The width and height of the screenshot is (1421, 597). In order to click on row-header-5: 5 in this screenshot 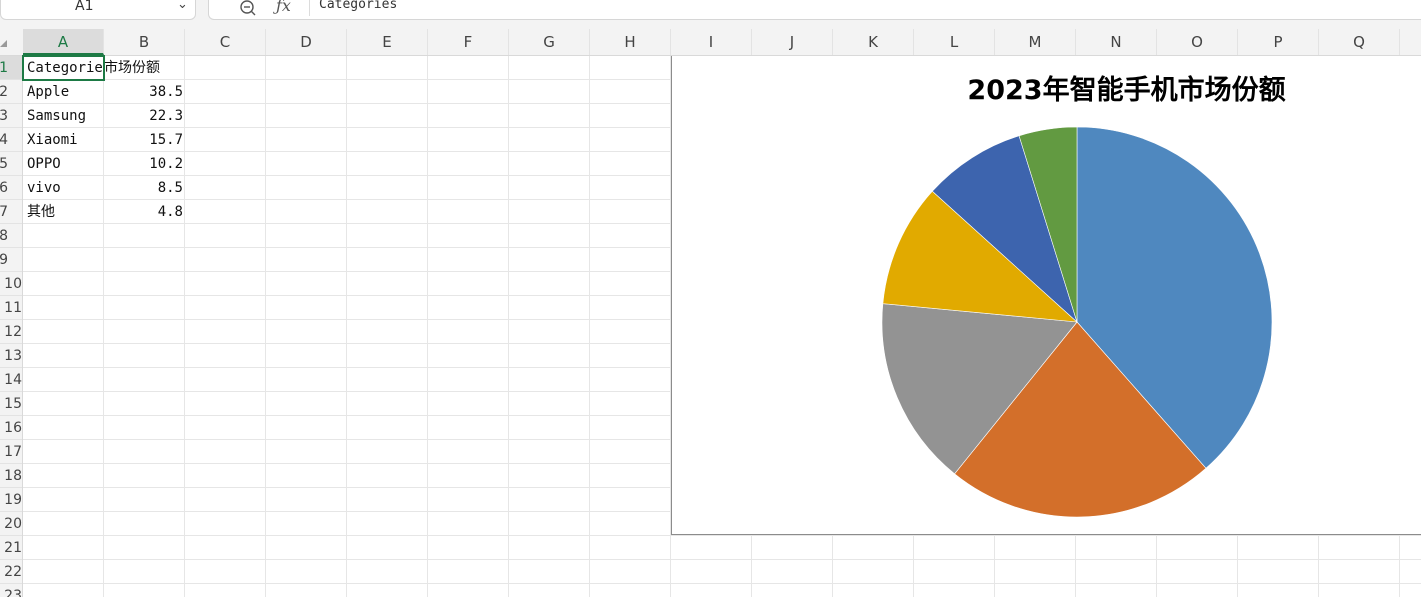, I will do `click(11, 164)`.